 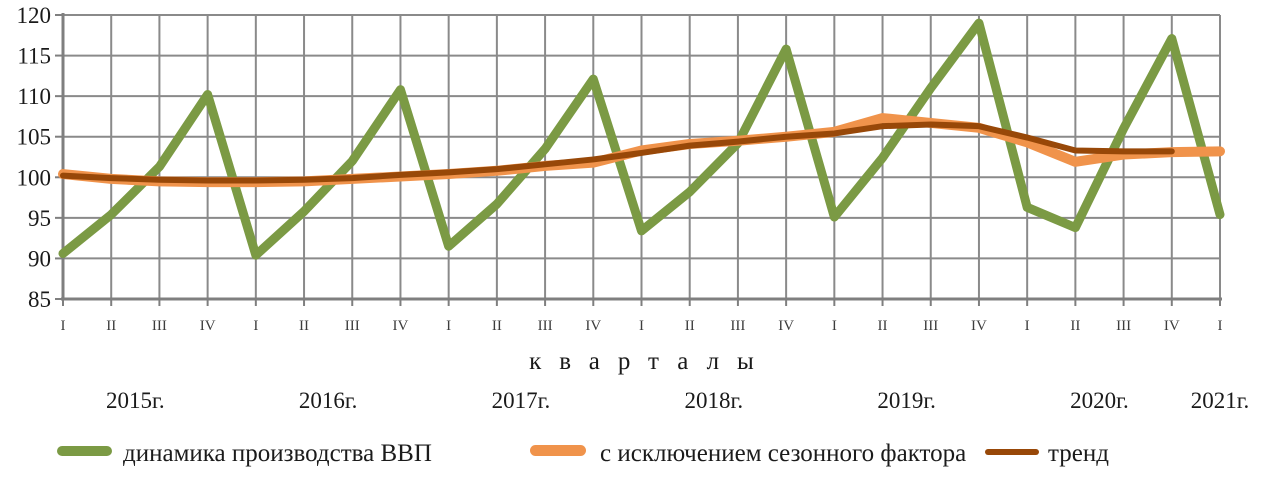 I want to click on year-label: 2020г., so click(x=1099, y=400).